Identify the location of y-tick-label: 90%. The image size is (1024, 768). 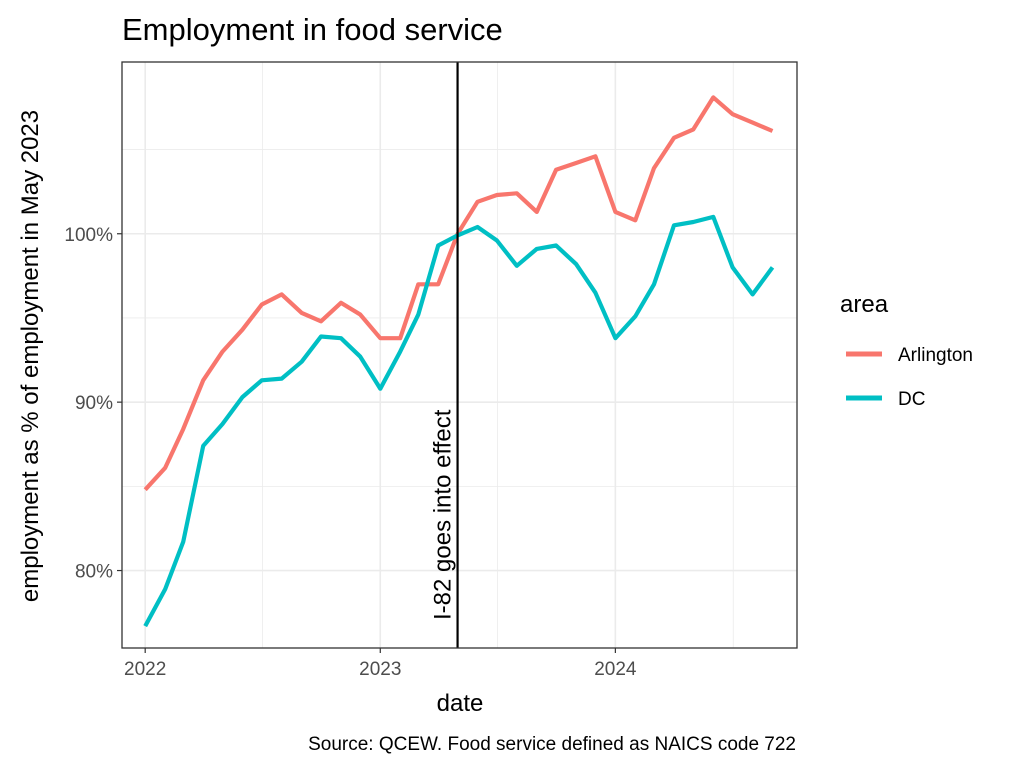
(94, 403).